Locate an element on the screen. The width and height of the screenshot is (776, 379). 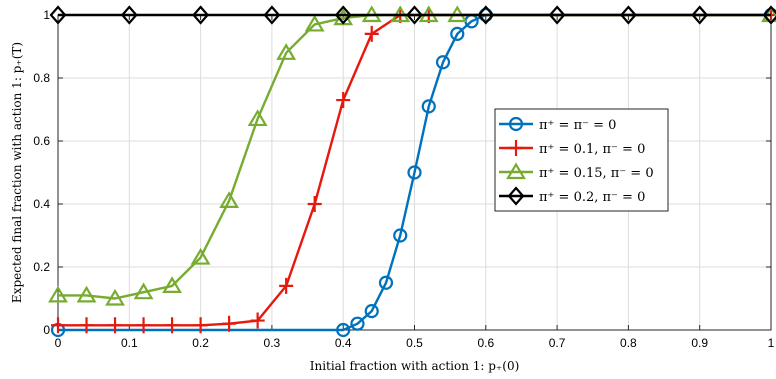
x-tick-label: 0.2 is located at coordinates (200, 343).